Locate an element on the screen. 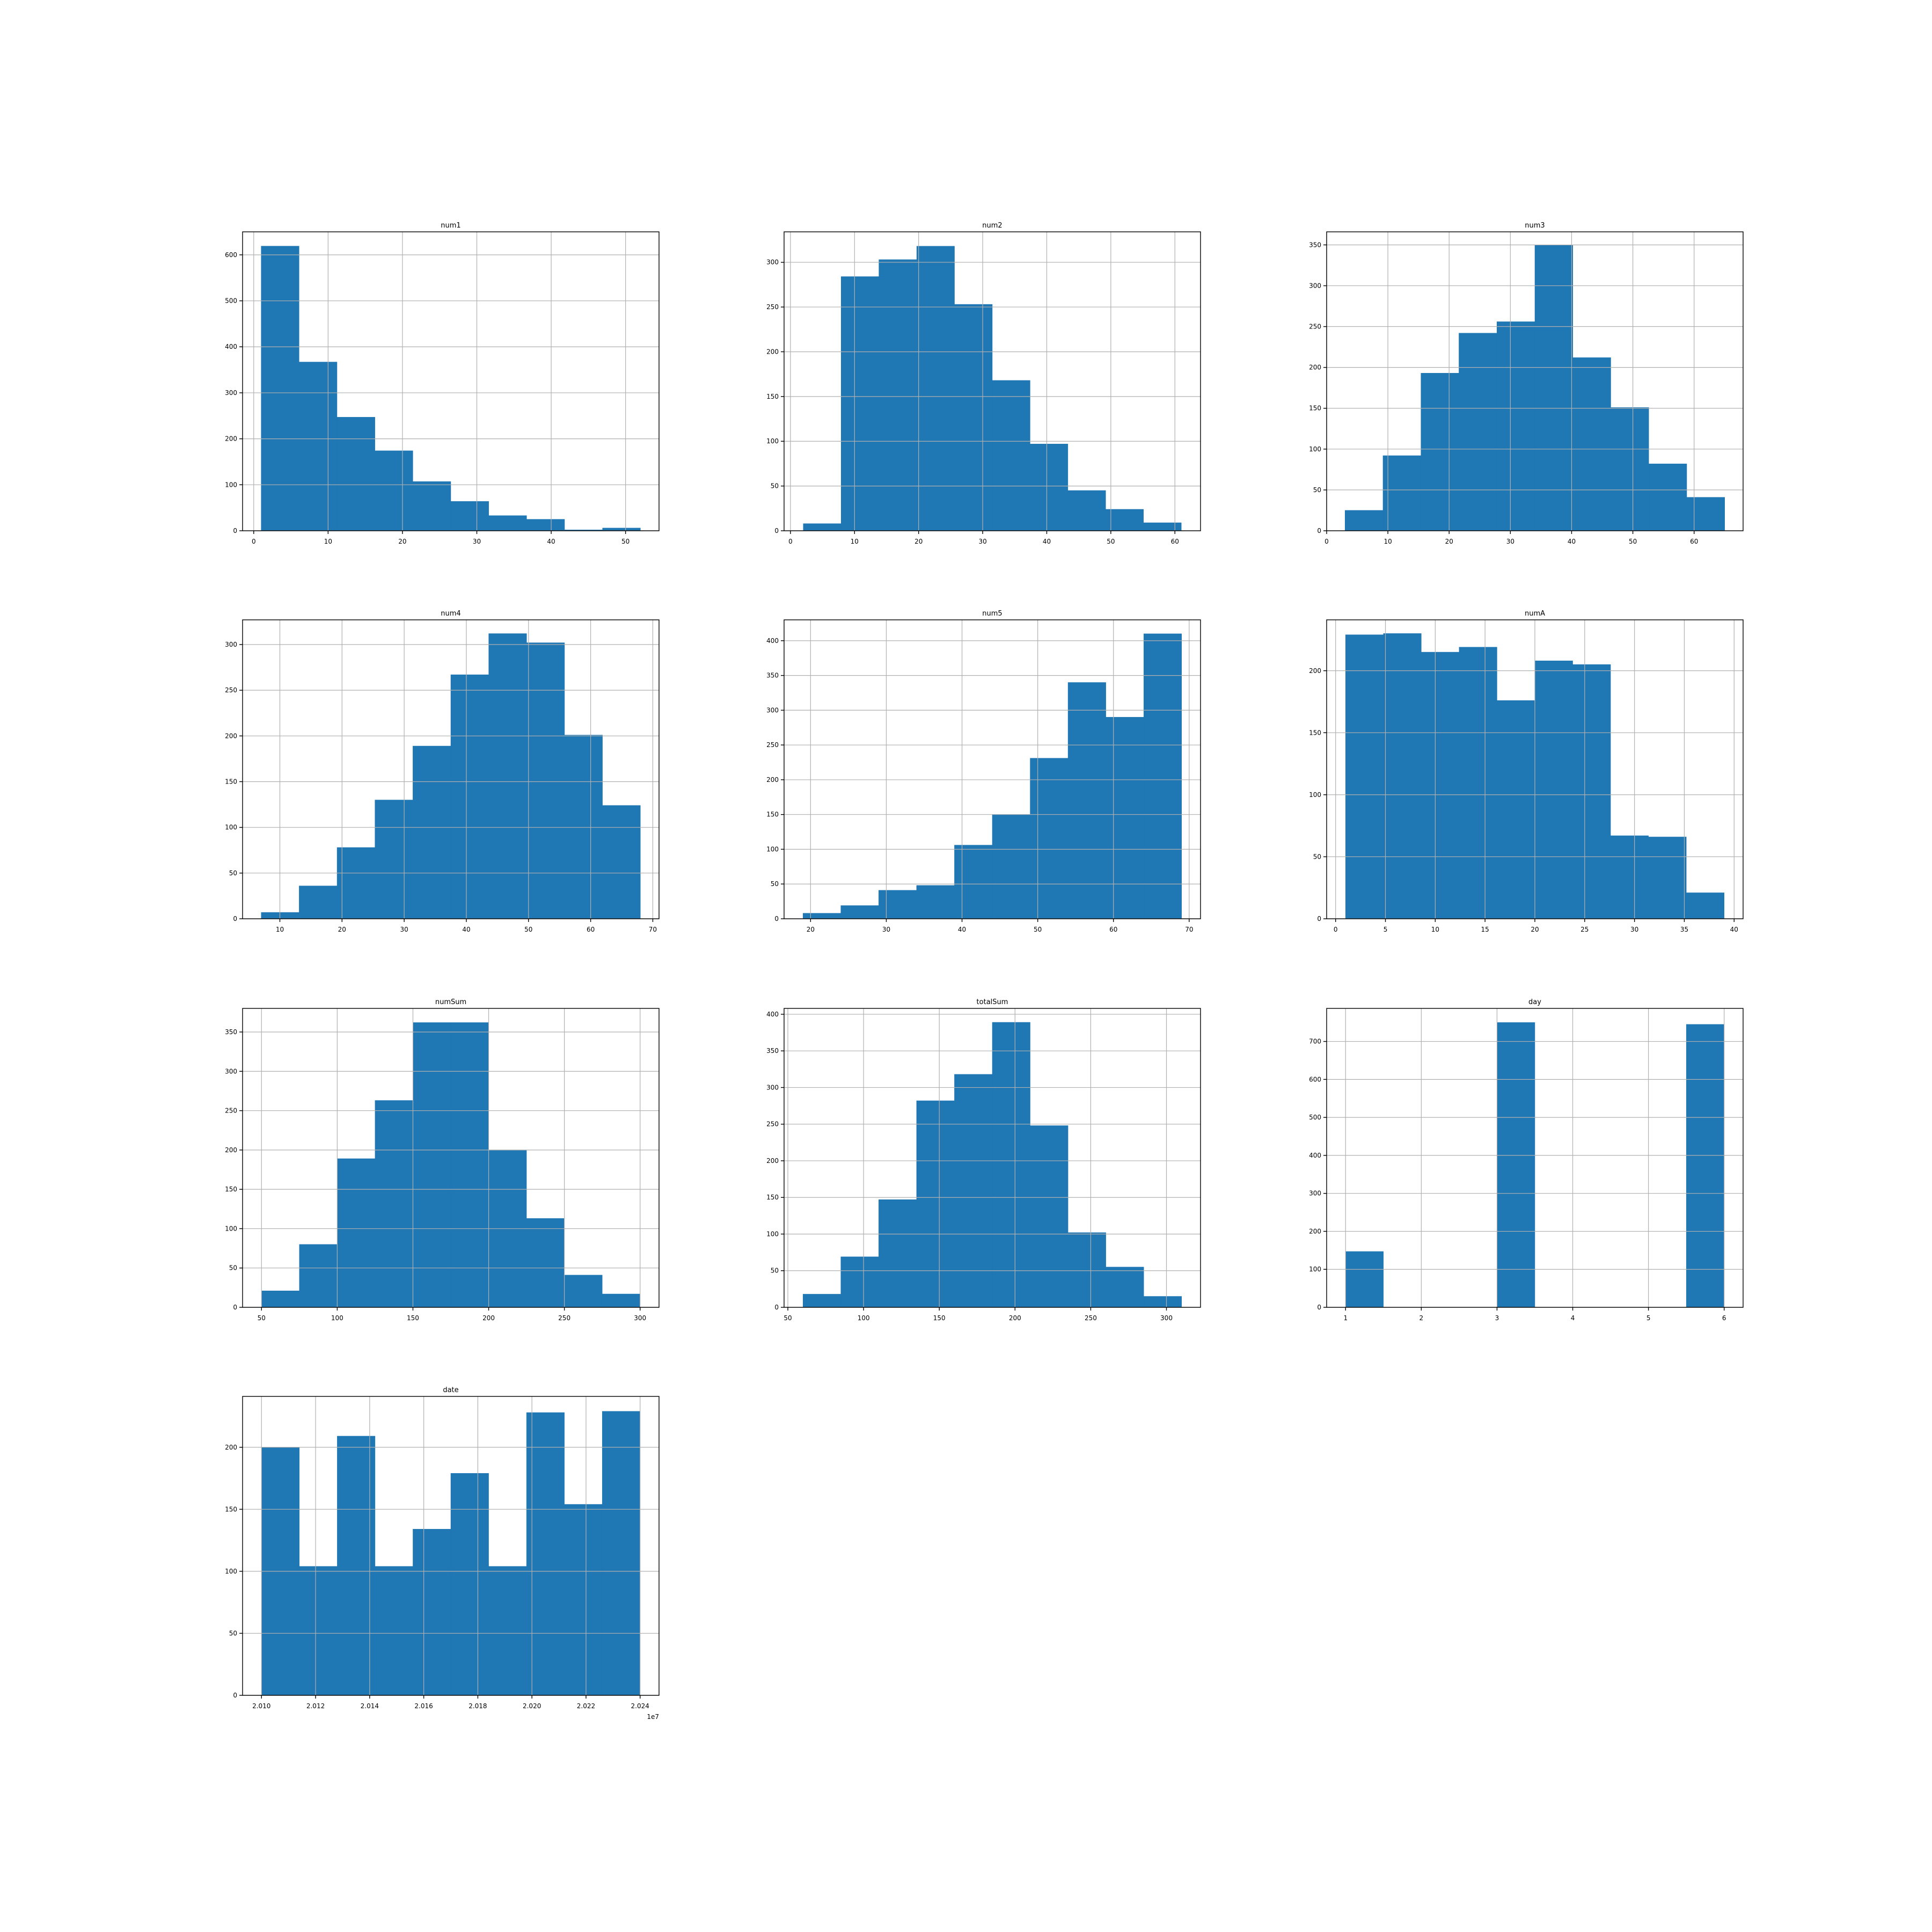  x-tick-label: 0 is located at coordinates (790, 541).